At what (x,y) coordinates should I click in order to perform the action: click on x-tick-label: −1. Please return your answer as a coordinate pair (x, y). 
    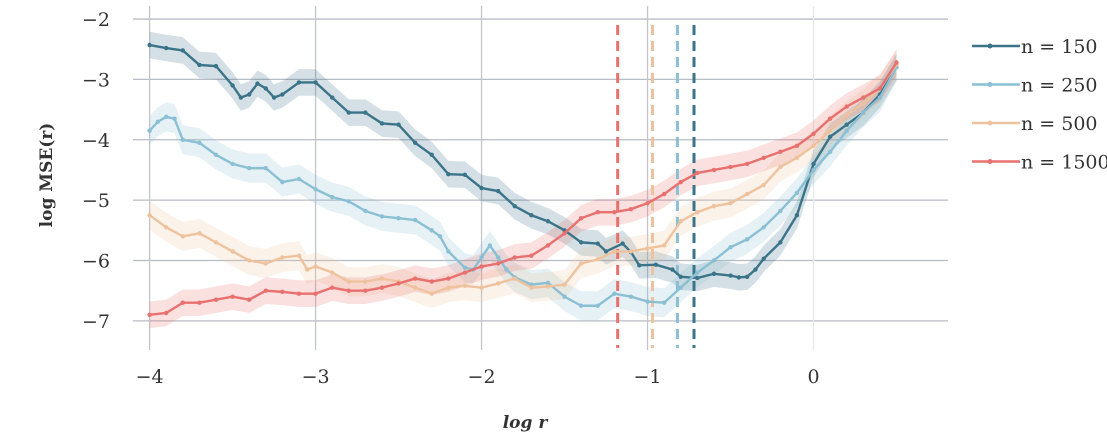
    Looking at the image, I should click on (648, 377).